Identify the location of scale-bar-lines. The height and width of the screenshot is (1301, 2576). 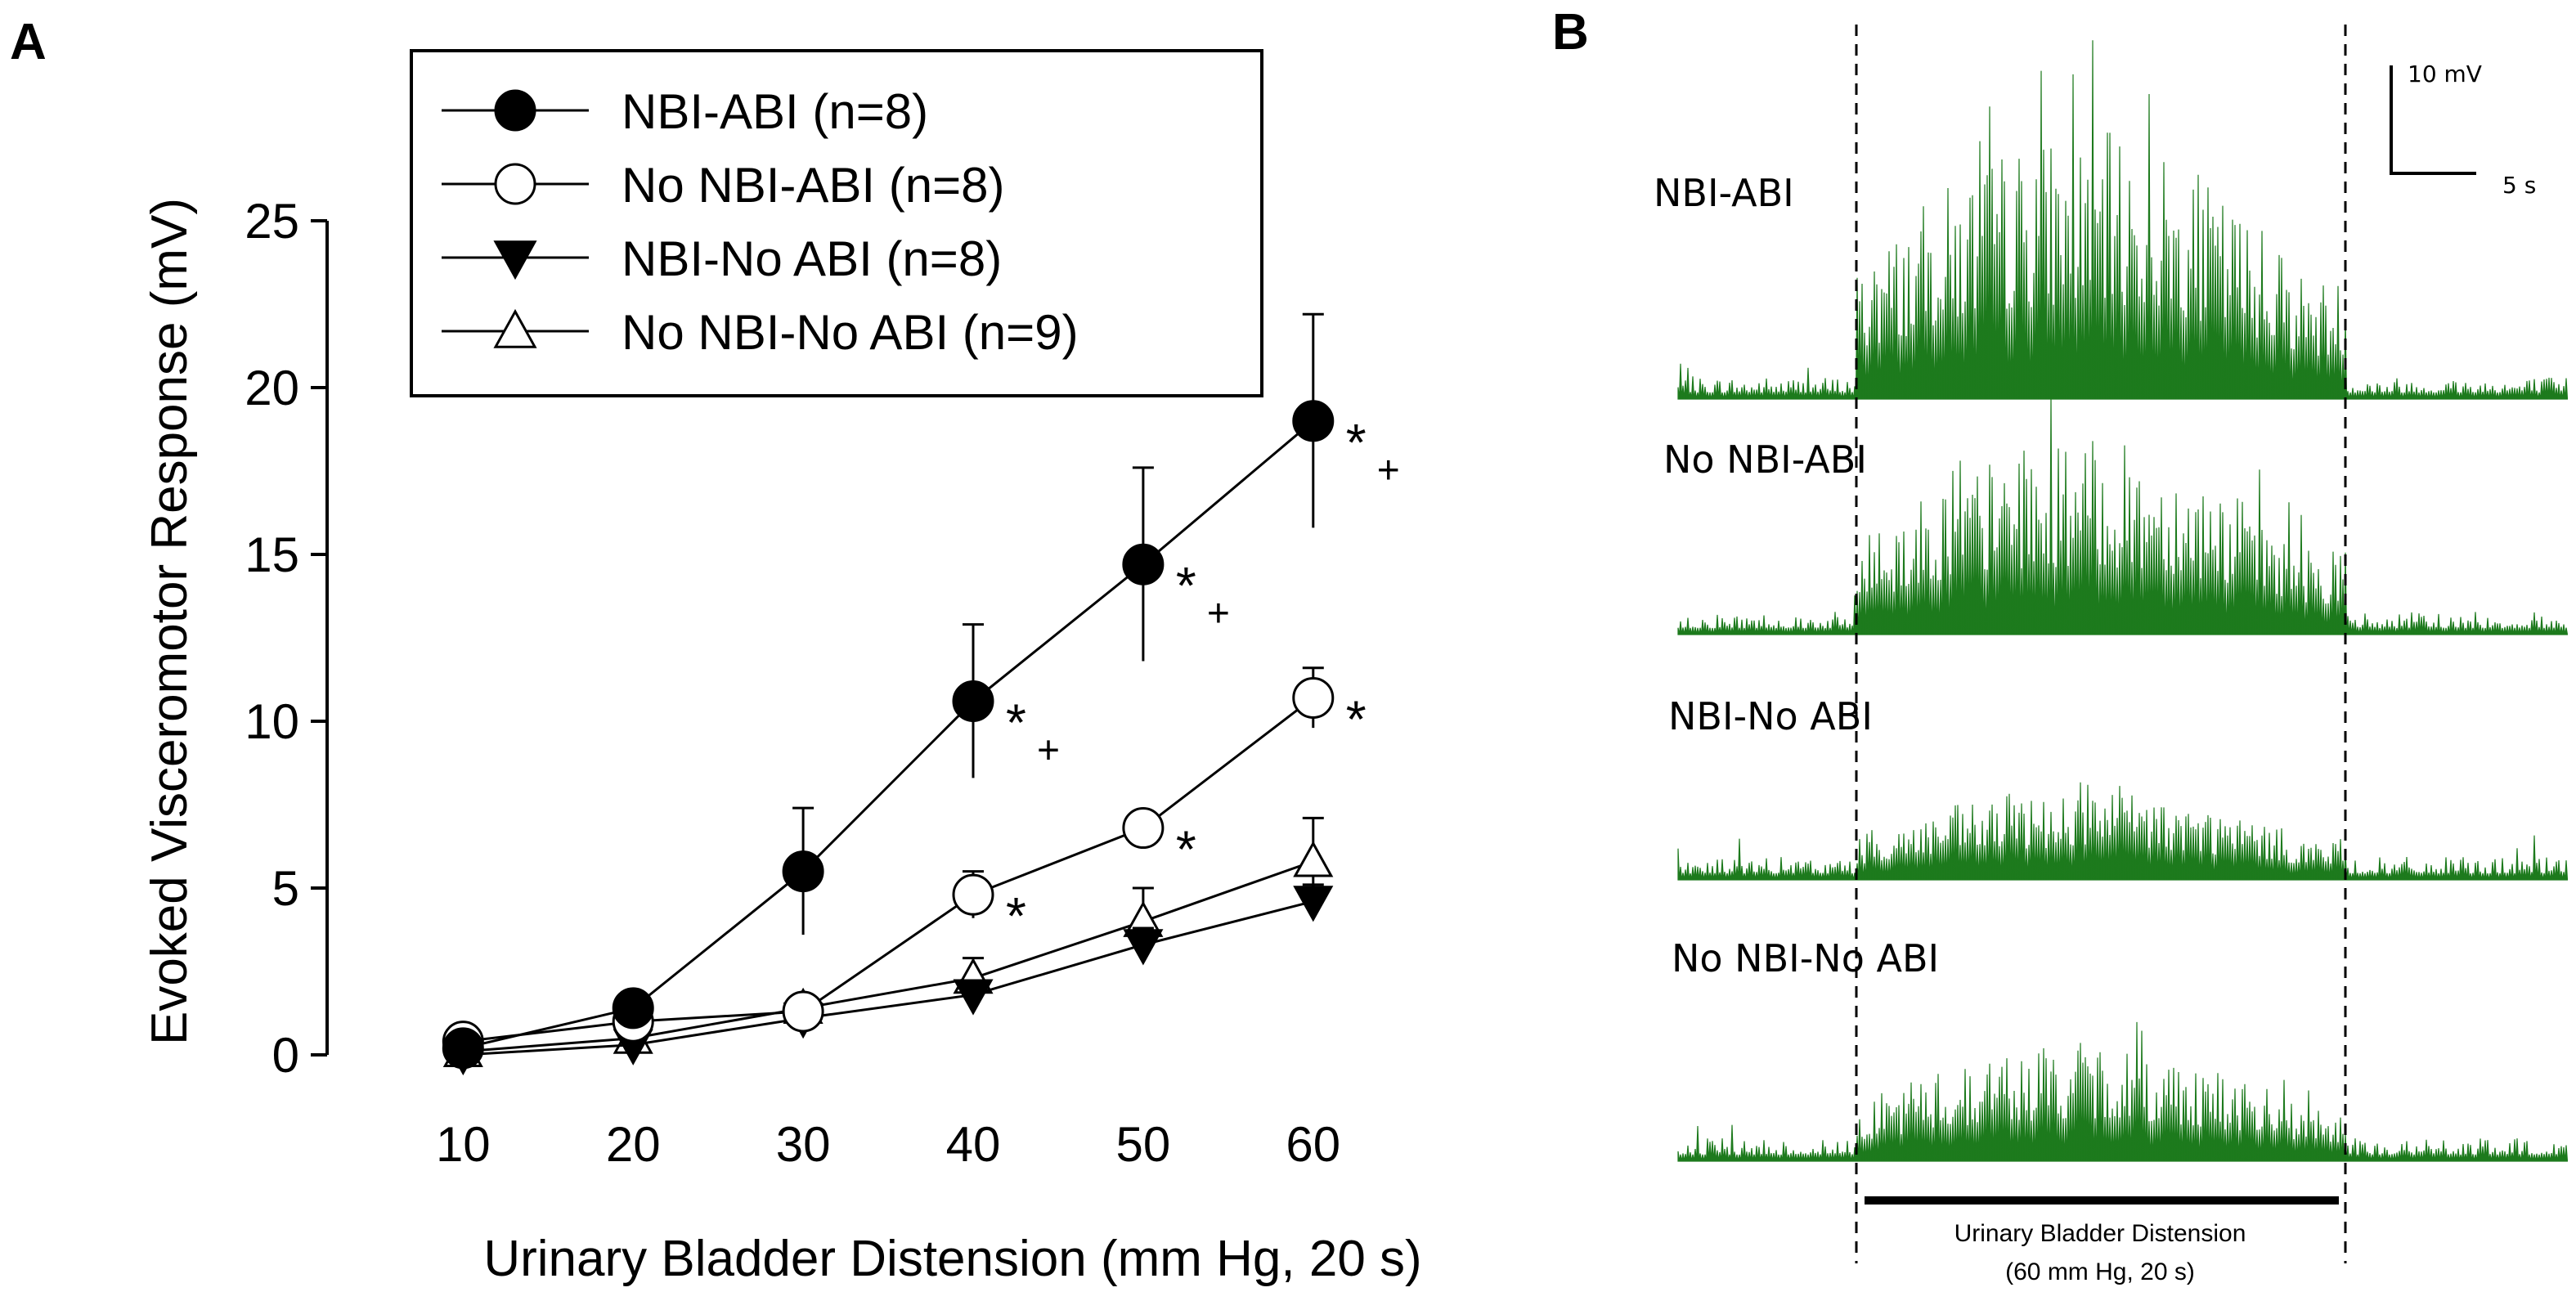
(2433, 120).